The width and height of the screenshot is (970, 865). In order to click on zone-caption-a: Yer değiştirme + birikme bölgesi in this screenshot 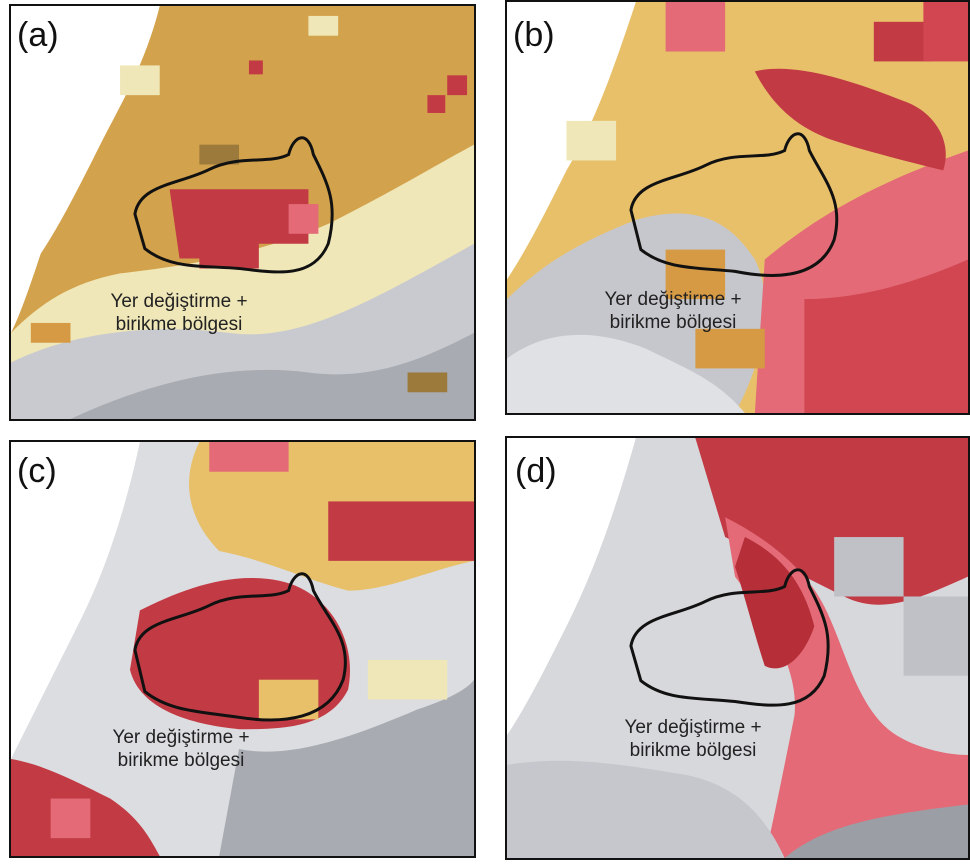, I will do `click(179, 313)`.